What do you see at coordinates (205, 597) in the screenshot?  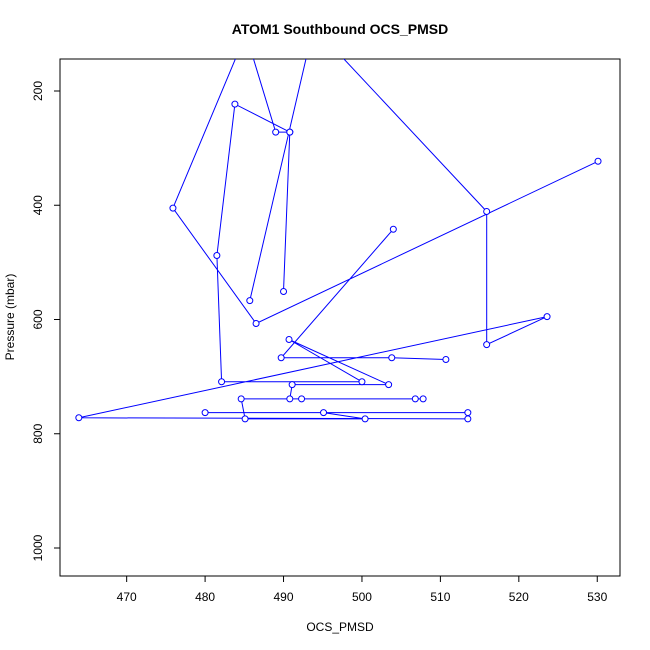 I see `x-tick-label: 480` at bounding box center [205, 597].